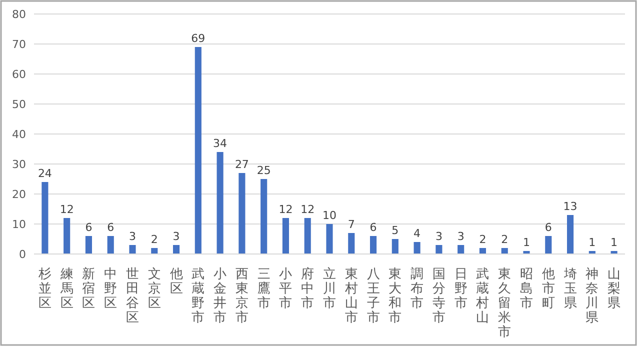 The height and width of the screenshot is (347, 638). What do you see at coordinates (89, 289) in the screenshot?
I see `x-tick-label: 新宿区` at bounding box center [89, 289].